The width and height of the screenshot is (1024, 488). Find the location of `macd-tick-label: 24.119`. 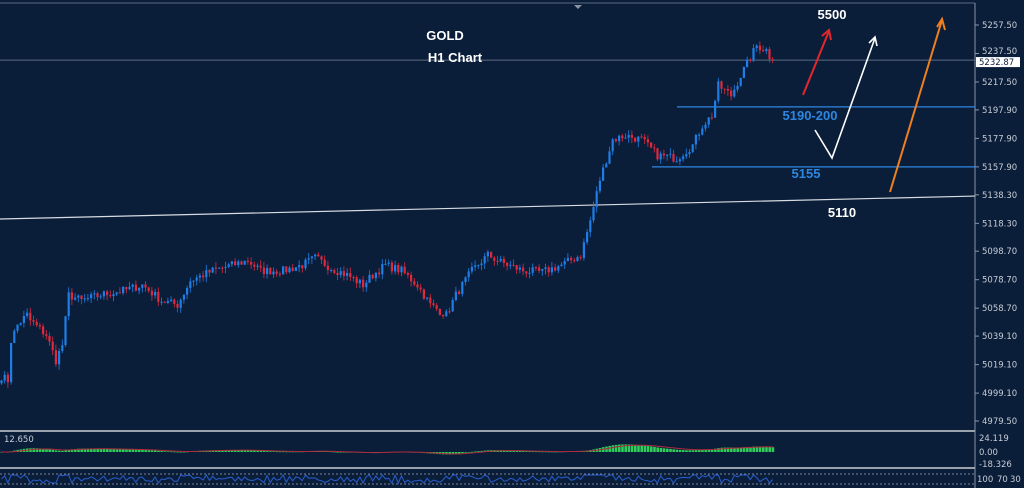

macd-tick-label: 24.119 is located at coordinates (994, 439).